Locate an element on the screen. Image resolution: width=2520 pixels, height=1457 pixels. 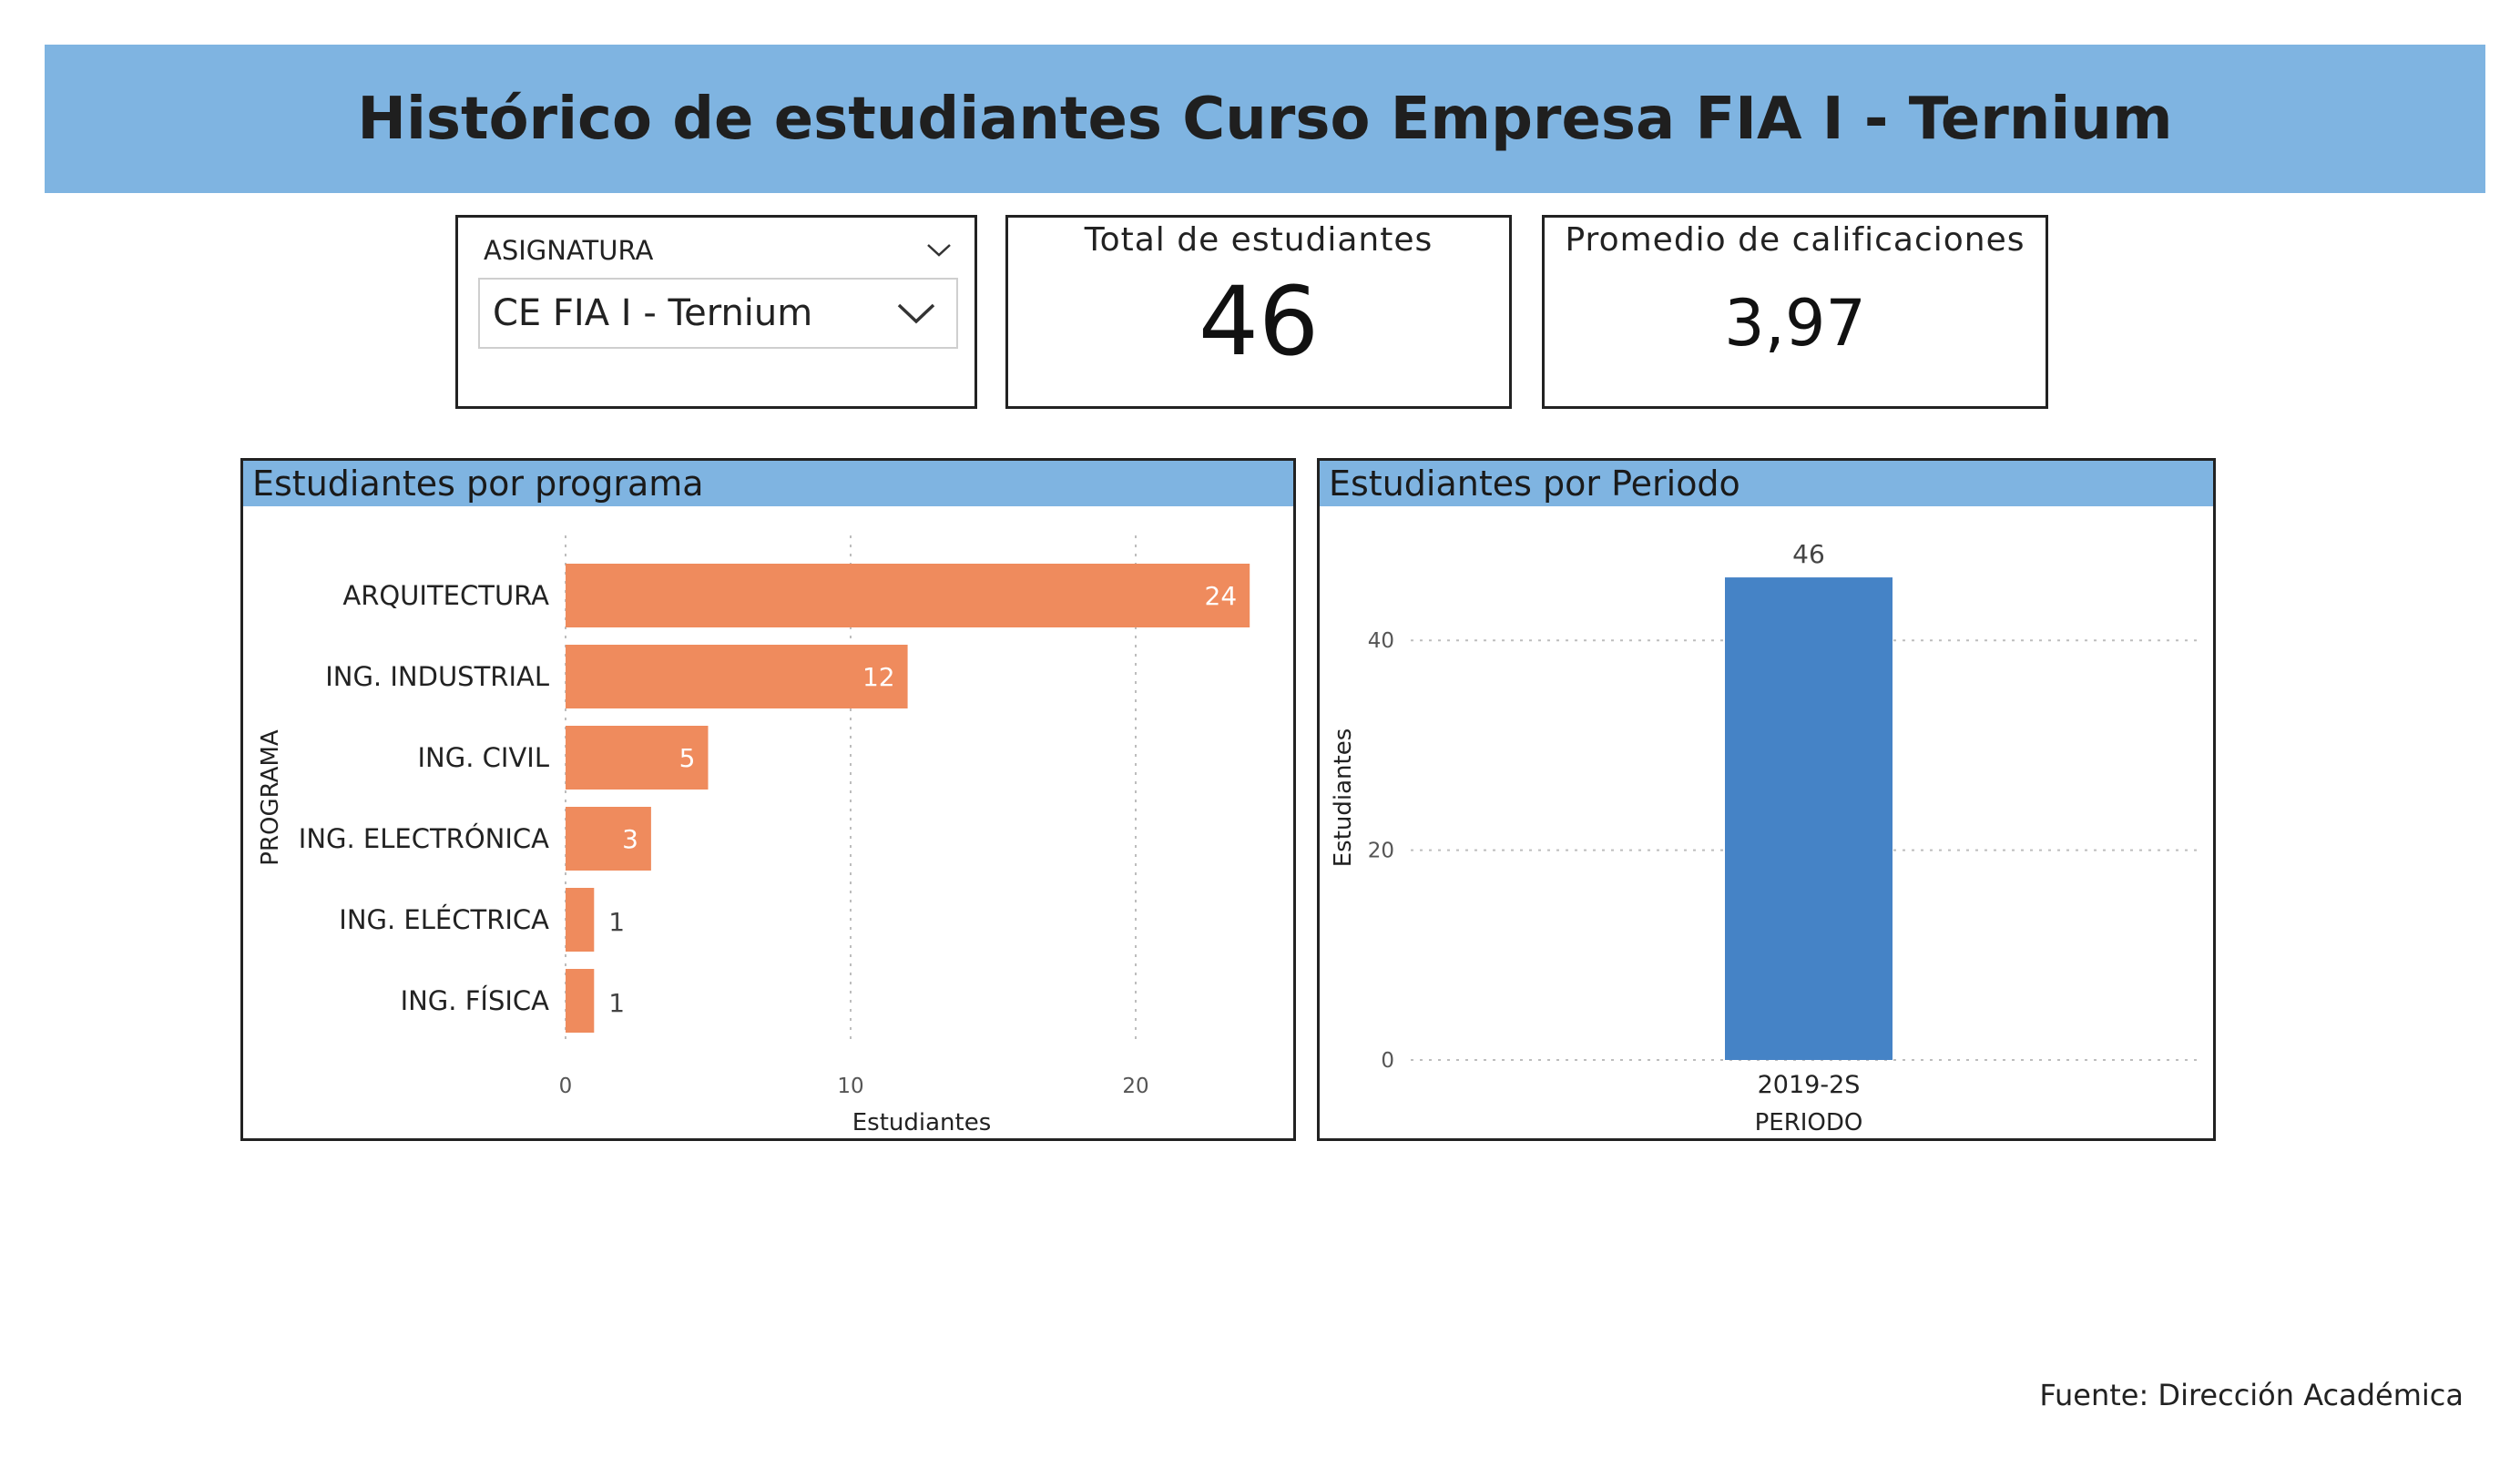
x-tick-label: 0 is located at coordinates (566, 1087).